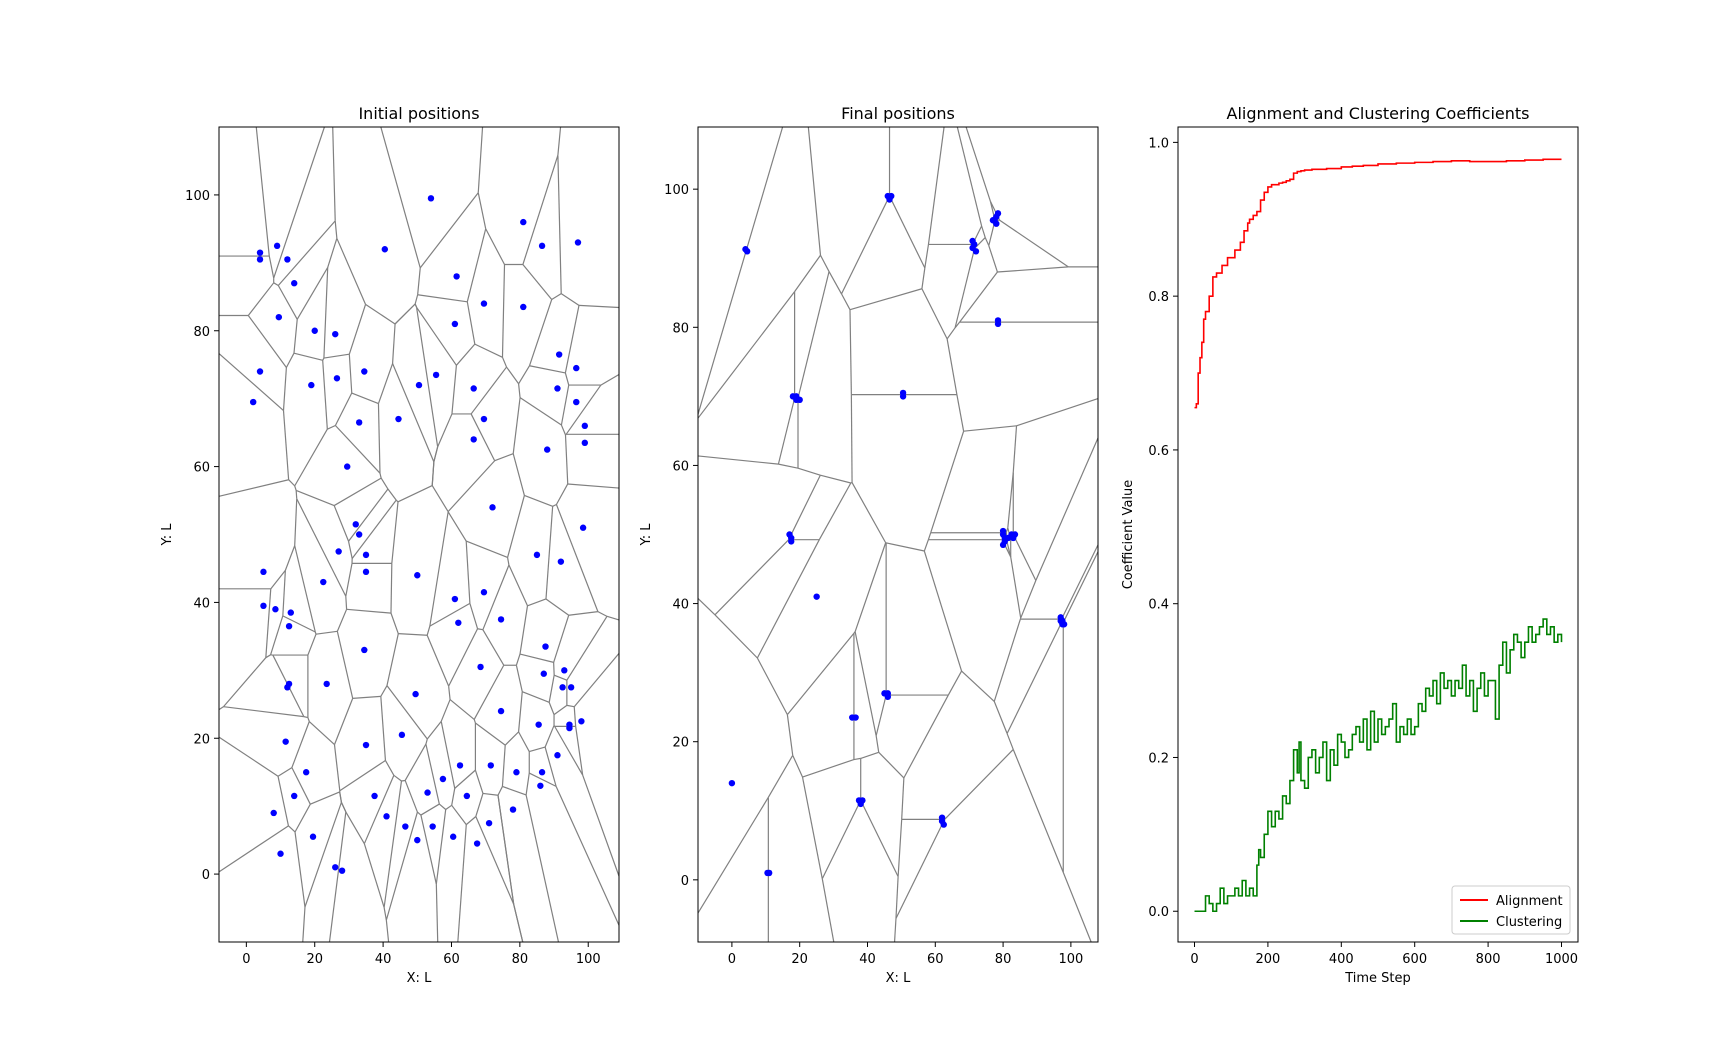 The image size is (1728, 1044). I want to click on x-axis-label-final: X: L, so click(898, 978).